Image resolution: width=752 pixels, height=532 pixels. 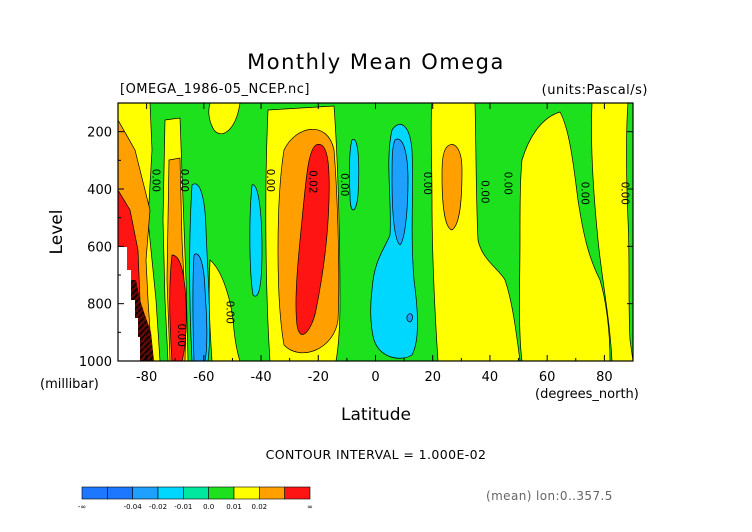 What do you see at coordinates (158, 507) in the screenshot?
I see `colorbar-label: -0.02` at bounding box center [158, 507].